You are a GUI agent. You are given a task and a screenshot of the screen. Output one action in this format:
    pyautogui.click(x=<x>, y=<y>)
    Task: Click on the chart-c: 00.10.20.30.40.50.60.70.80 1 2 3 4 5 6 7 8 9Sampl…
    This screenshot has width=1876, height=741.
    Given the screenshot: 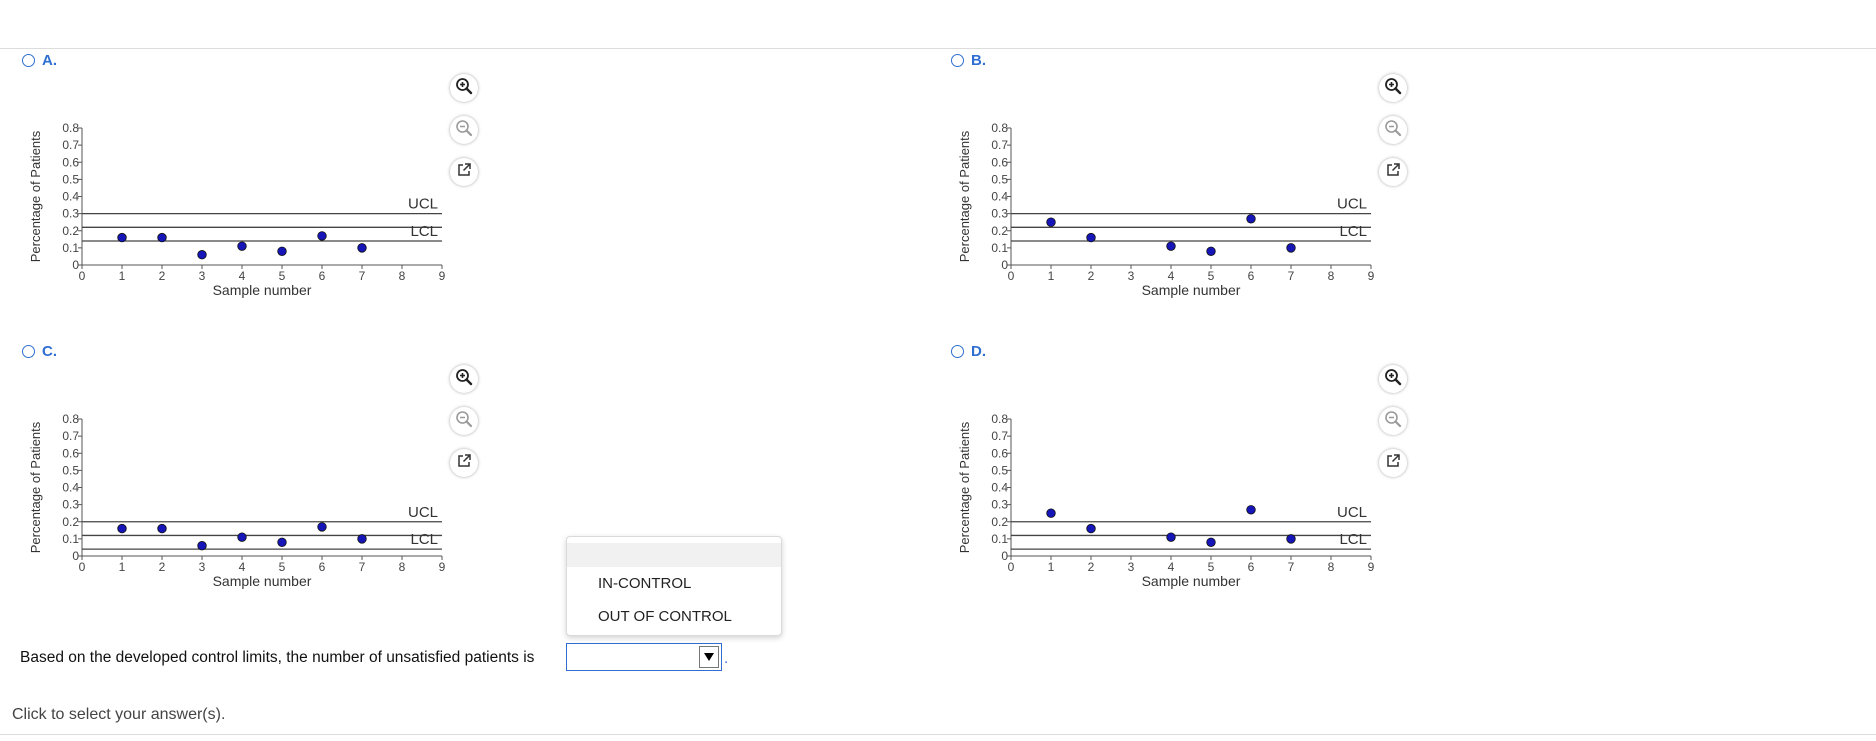 What is the action you would take?
    pyautogui.click(x=237, y=500)
    